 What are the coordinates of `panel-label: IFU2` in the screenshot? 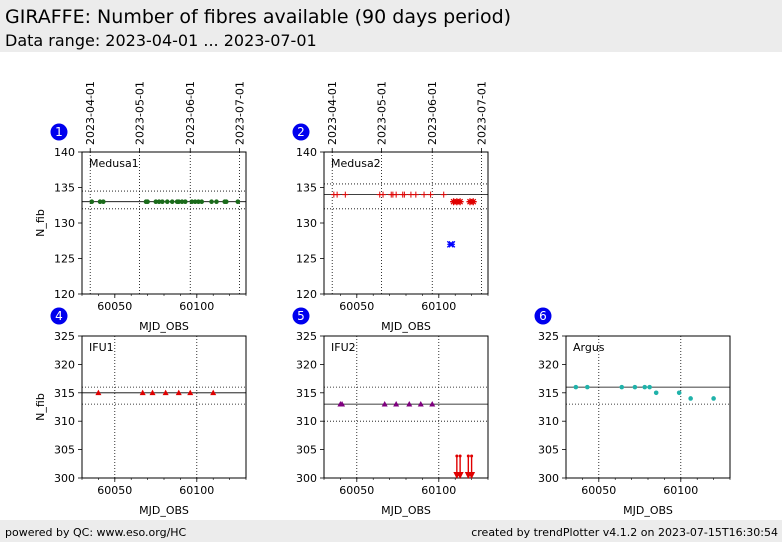 It's located at (343, 347).